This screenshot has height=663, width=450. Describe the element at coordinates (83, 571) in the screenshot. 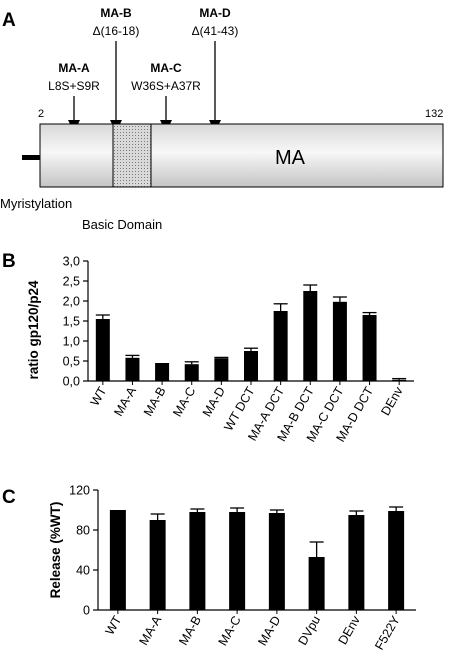

I see `y-tick-label: 40` at that location.